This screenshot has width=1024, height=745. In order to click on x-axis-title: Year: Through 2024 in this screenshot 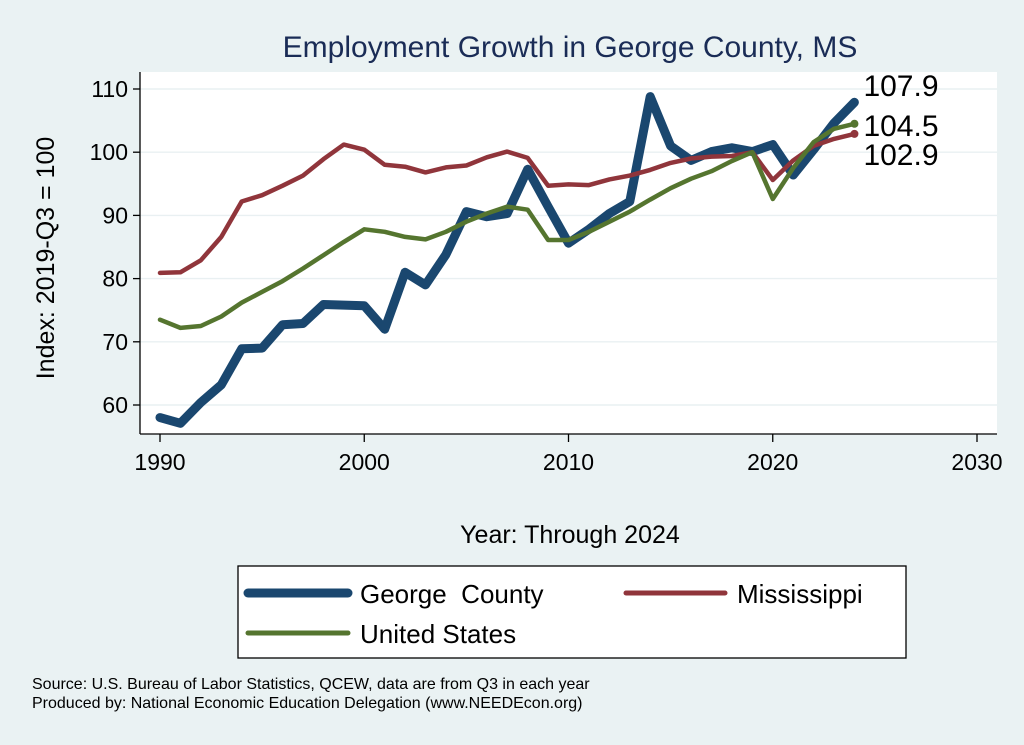, I will do `click(570, 535)`.